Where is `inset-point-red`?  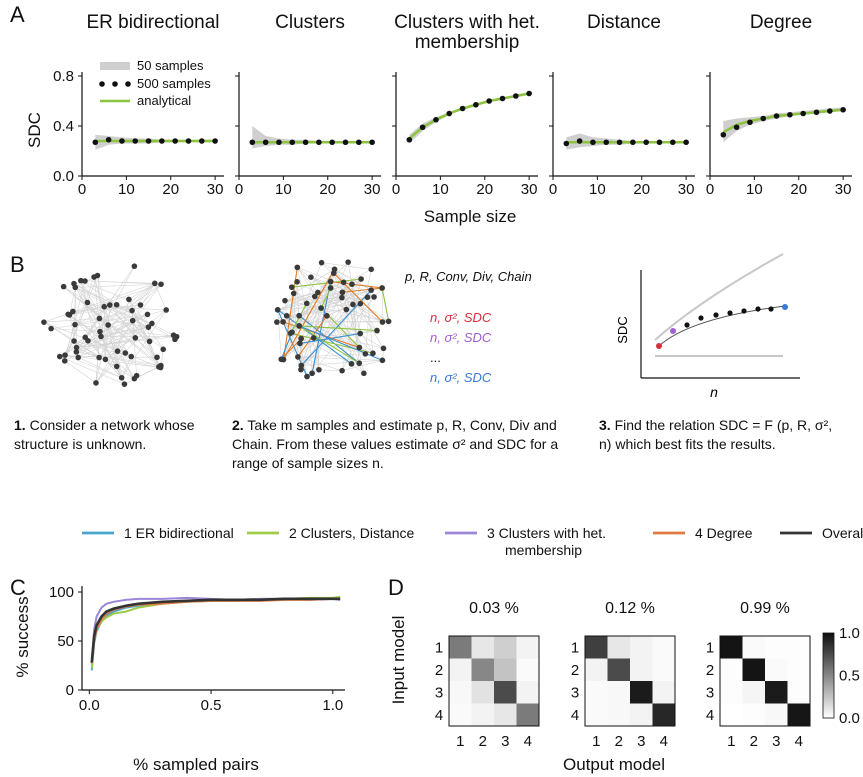 inset-point-red is located at coordinates (659, 346).